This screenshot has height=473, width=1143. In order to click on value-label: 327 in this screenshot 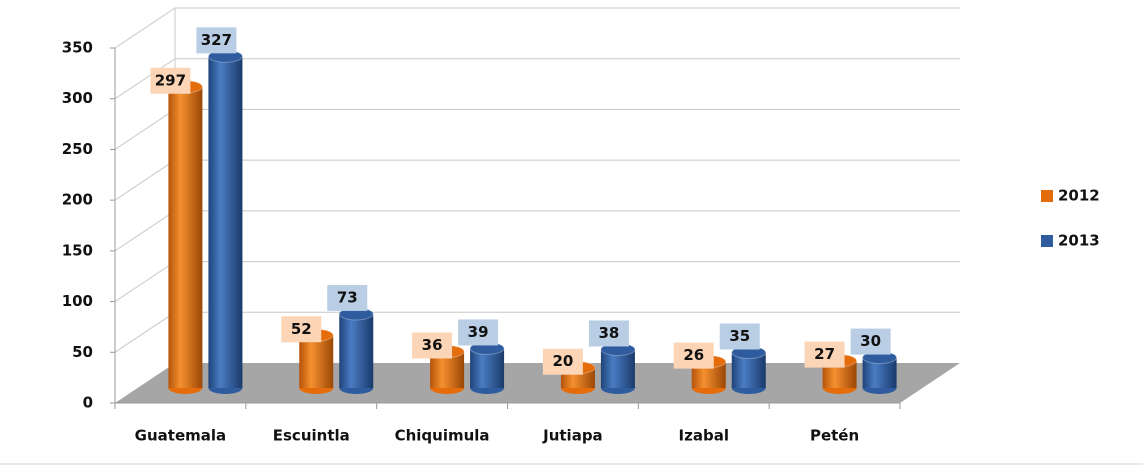, I will do `click(216, 40)`.